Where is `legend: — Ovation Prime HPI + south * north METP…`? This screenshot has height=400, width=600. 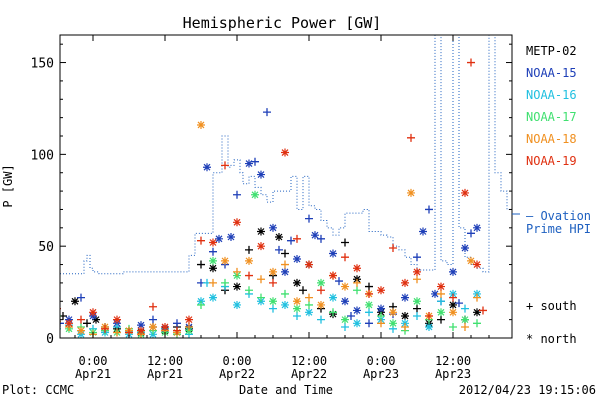 legend: — Ovation Prime HPI + south * north METP… is located at coordinates (558, 195).